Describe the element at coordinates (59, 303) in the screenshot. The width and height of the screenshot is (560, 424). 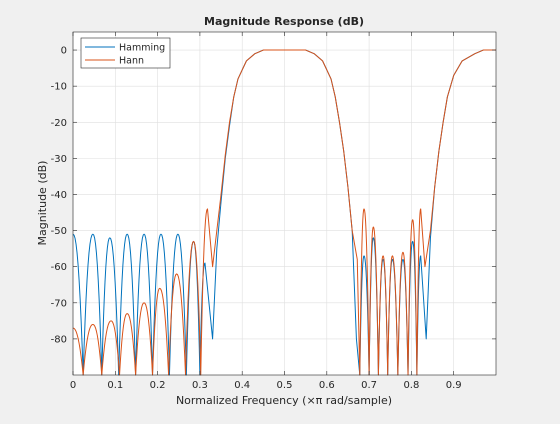
I see `y-tick-label: -70` at that location.